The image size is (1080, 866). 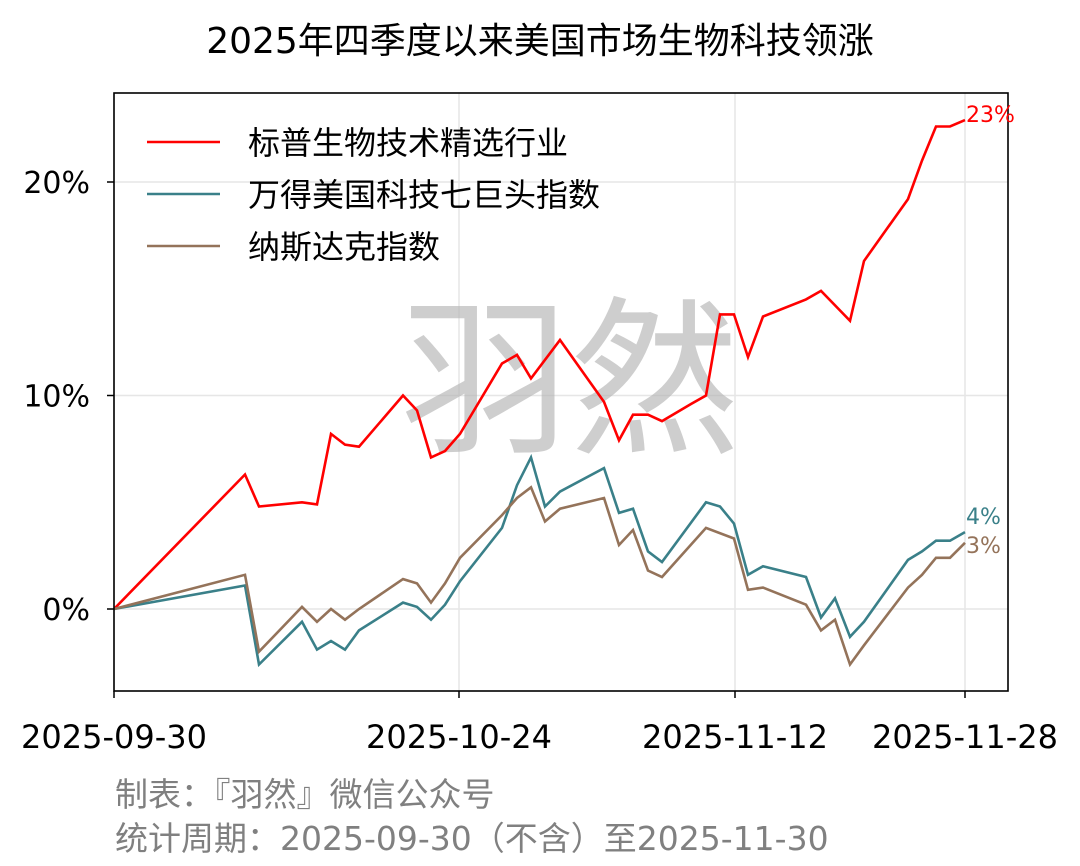 What do you see at coordinates (344, 247) in the screenshot?
I see `legend-label-2: 纳斯达克指数` at bounding box center [344, 247].